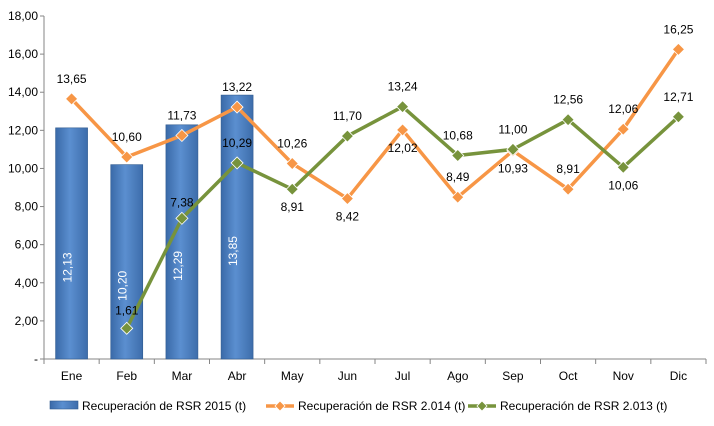  What do you see at coordinates (23, 92) in the screenshot?
I see `y-tick-label: 14,00` at bounding box center [23, 92].